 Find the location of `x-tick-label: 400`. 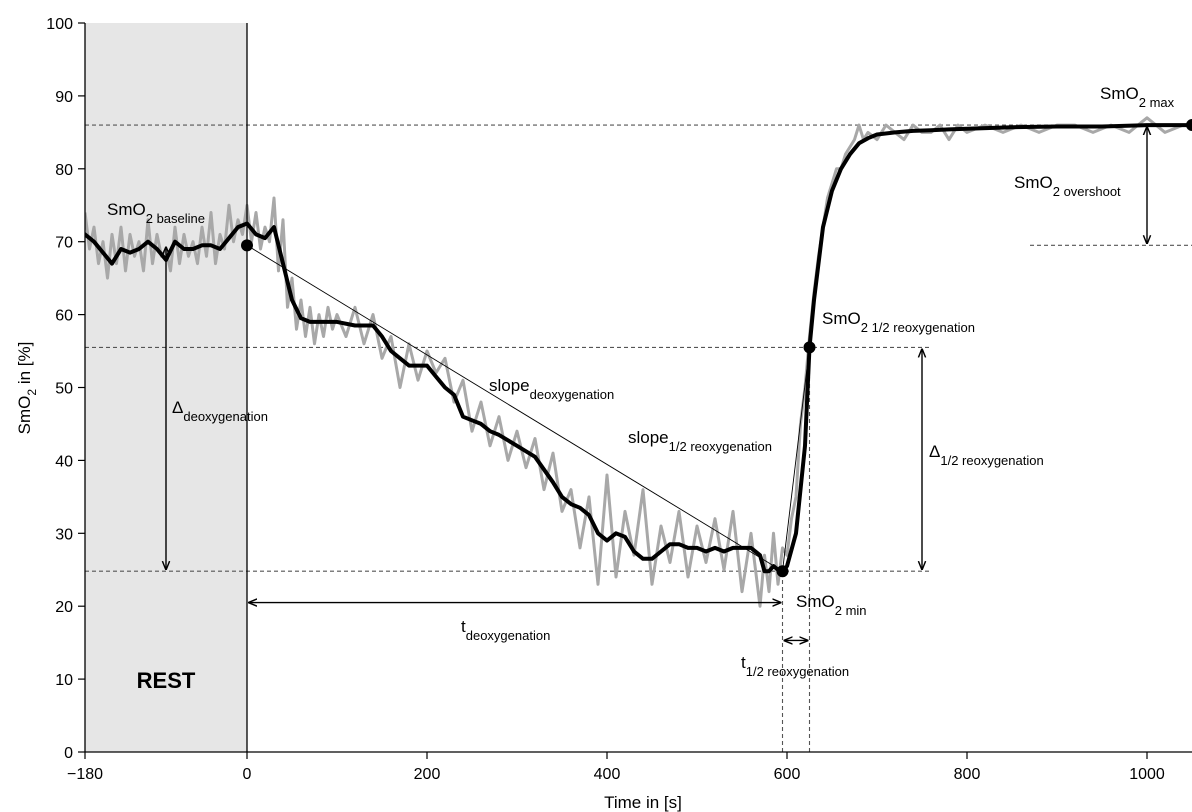

x-tick-label: 400 is located at coordinates (607, 774).